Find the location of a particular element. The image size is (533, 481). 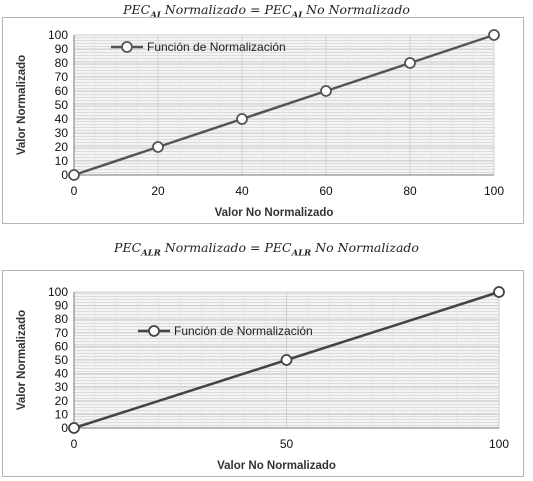

x-tick-label: 40 is located at coordinates (242, 191).